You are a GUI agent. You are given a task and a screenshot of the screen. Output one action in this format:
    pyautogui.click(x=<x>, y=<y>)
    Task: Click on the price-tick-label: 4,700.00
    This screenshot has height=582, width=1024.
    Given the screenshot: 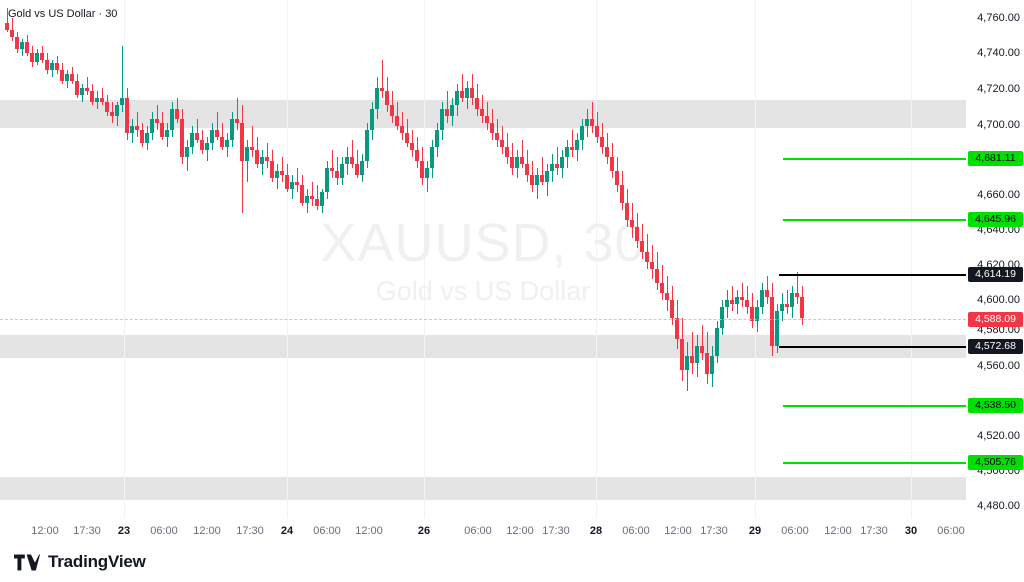 What is the action you would take?
    pyautogui.click(x=998, y=125)
    